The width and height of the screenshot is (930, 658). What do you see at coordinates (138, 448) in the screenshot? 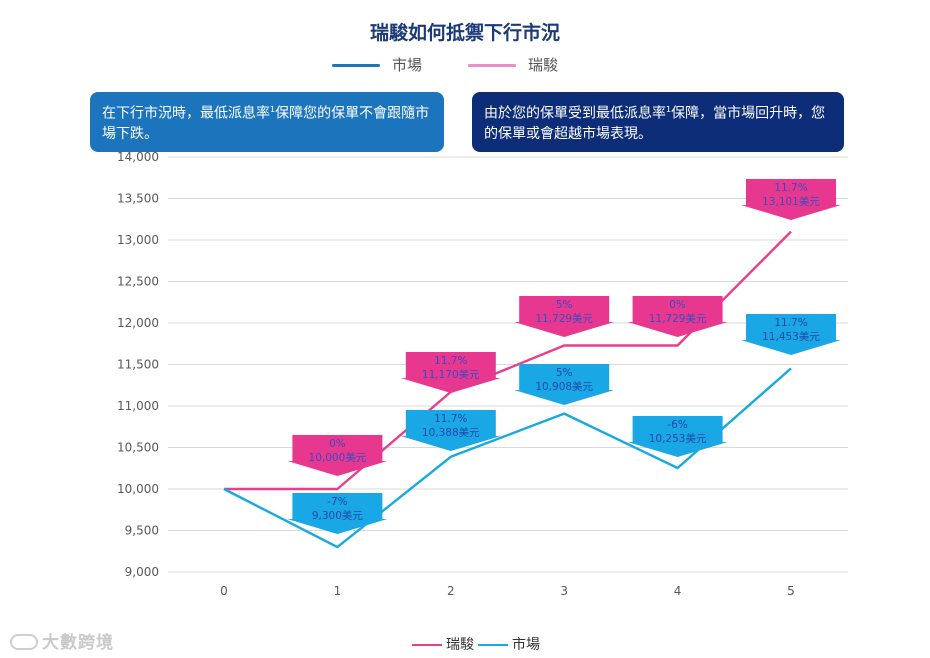
I see `y-tick-label: 10,500` at bounding box center [138, 448].